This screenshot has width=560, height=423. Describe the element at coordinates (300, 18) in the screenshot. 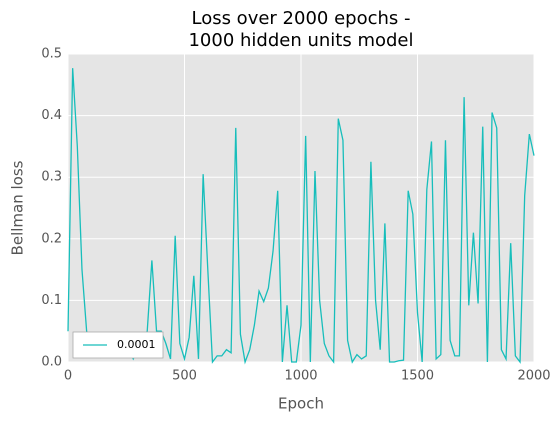

I see `chart-title: Loss over 2000 epochs -` at that location.